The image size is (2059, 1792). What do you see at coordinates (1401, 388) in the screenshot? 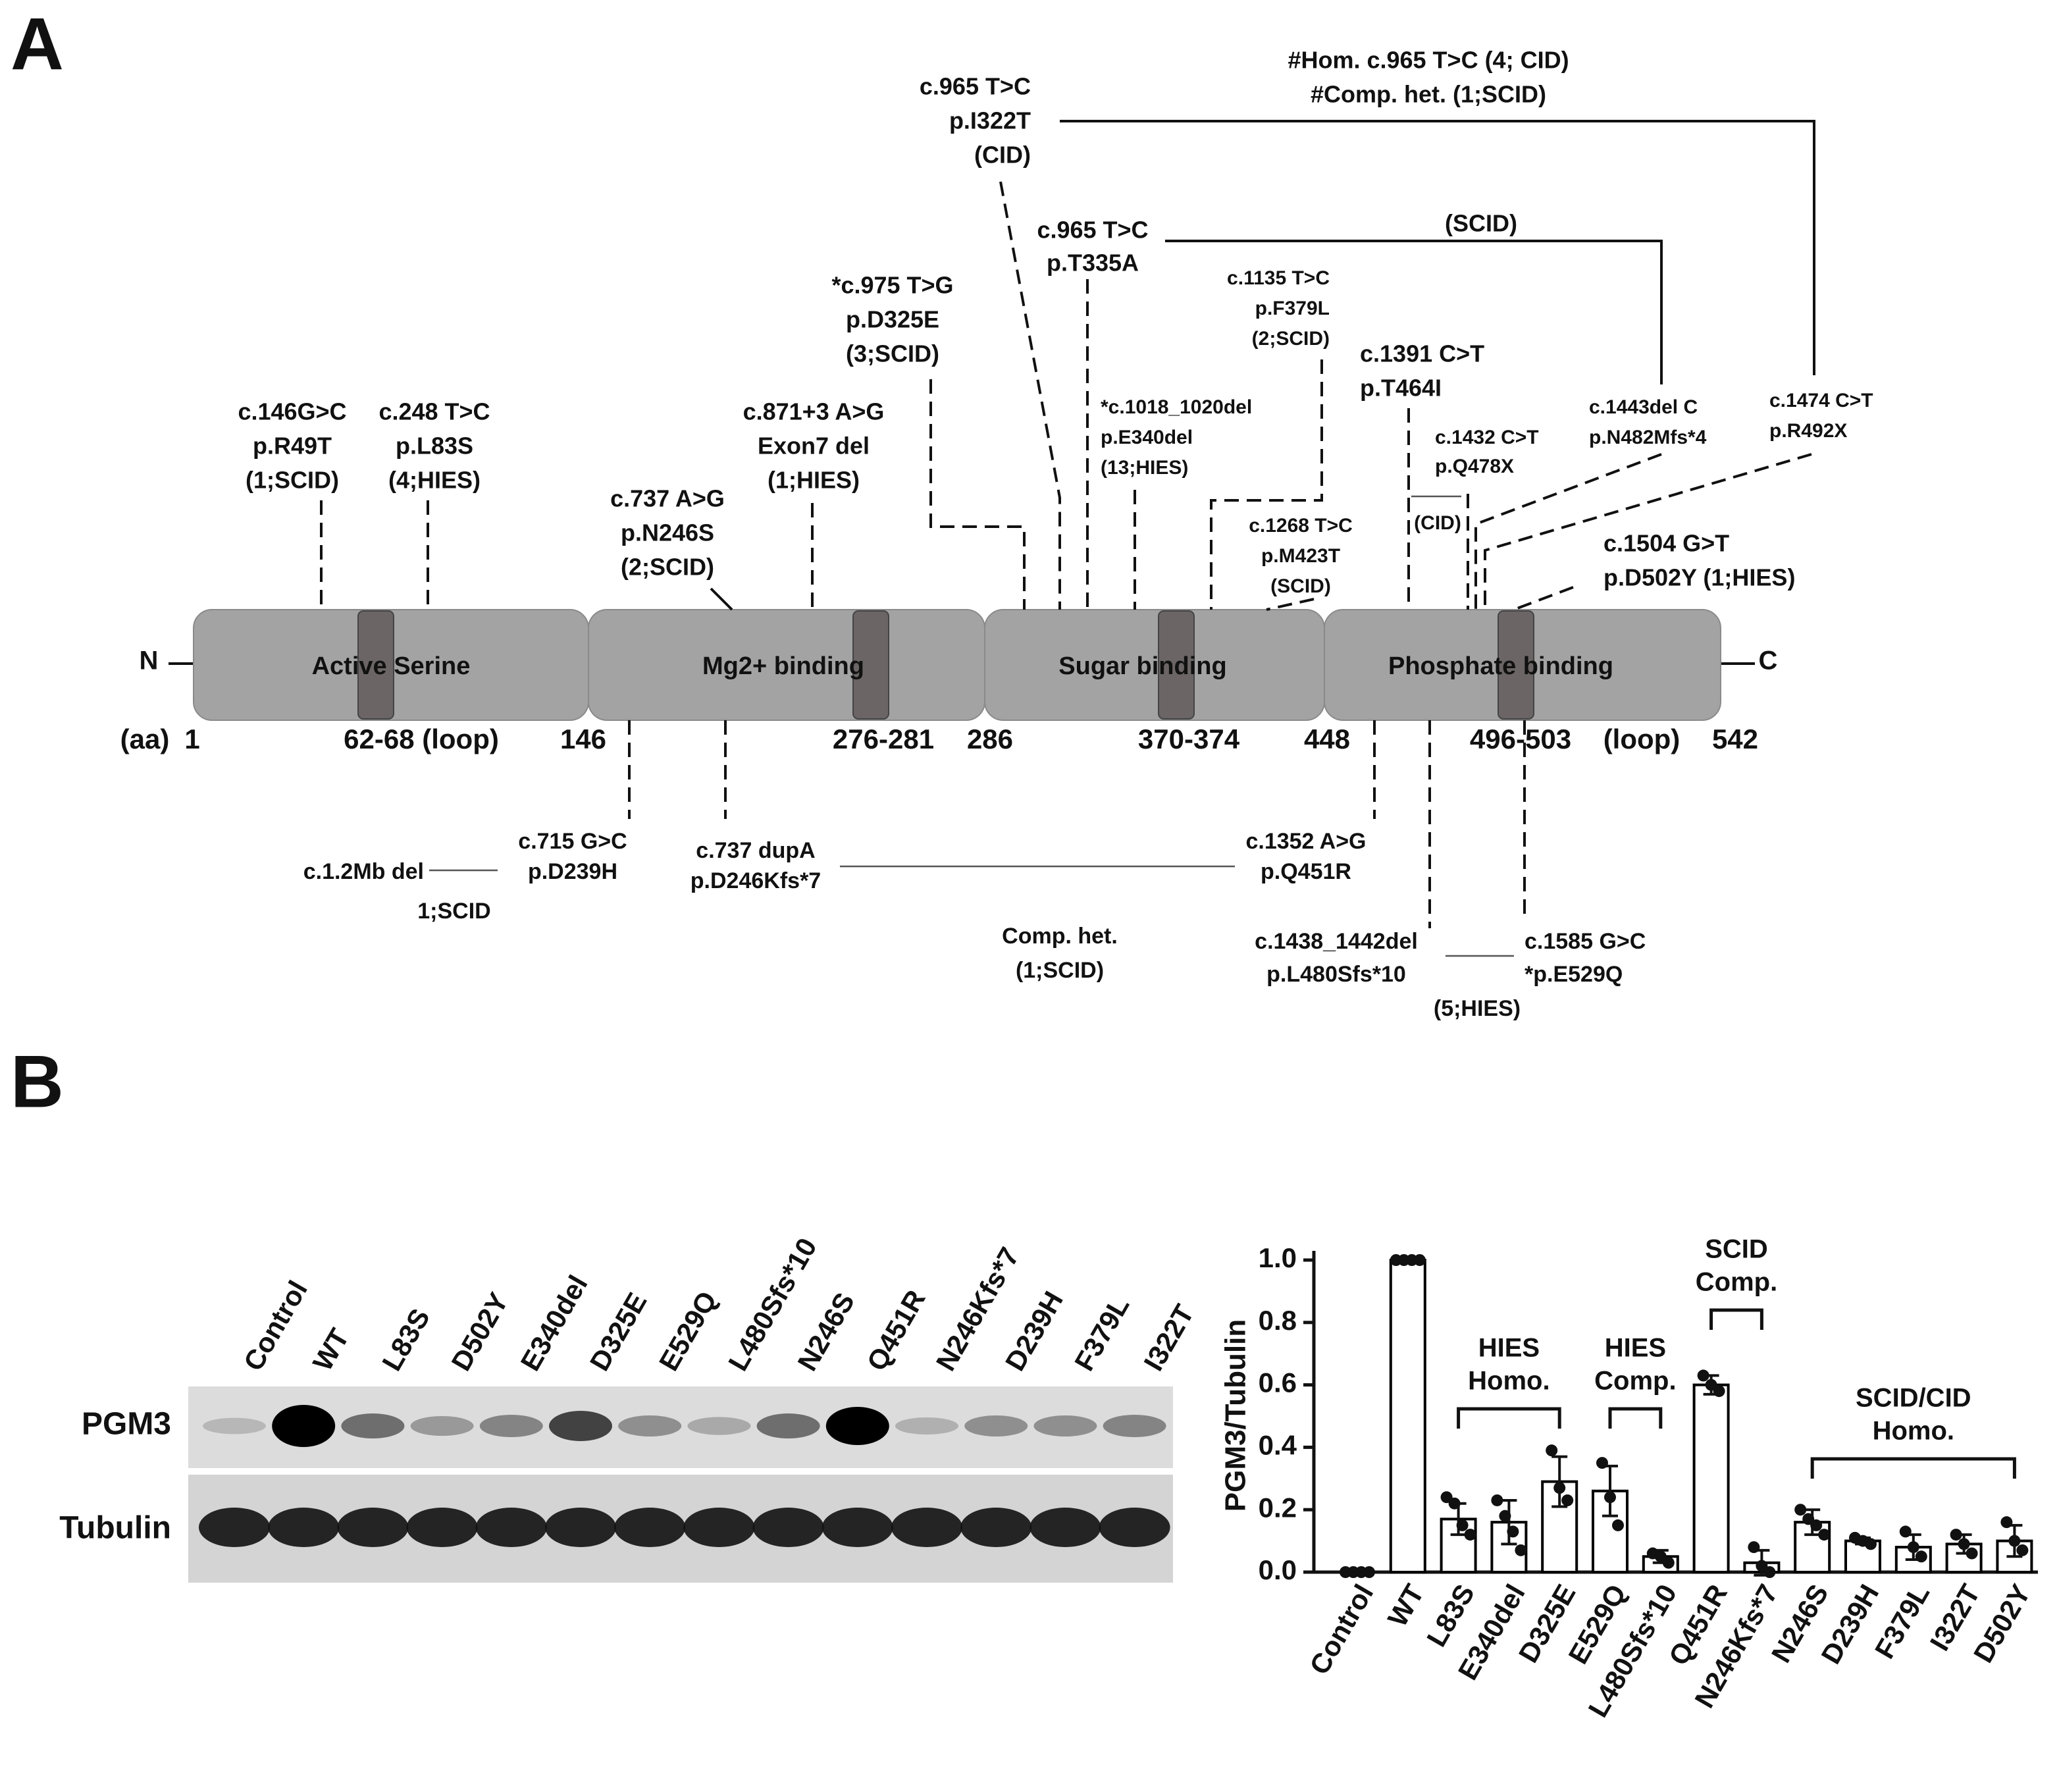
I see `mutation-label: p.T464I` at bounding box center [1401, 388].